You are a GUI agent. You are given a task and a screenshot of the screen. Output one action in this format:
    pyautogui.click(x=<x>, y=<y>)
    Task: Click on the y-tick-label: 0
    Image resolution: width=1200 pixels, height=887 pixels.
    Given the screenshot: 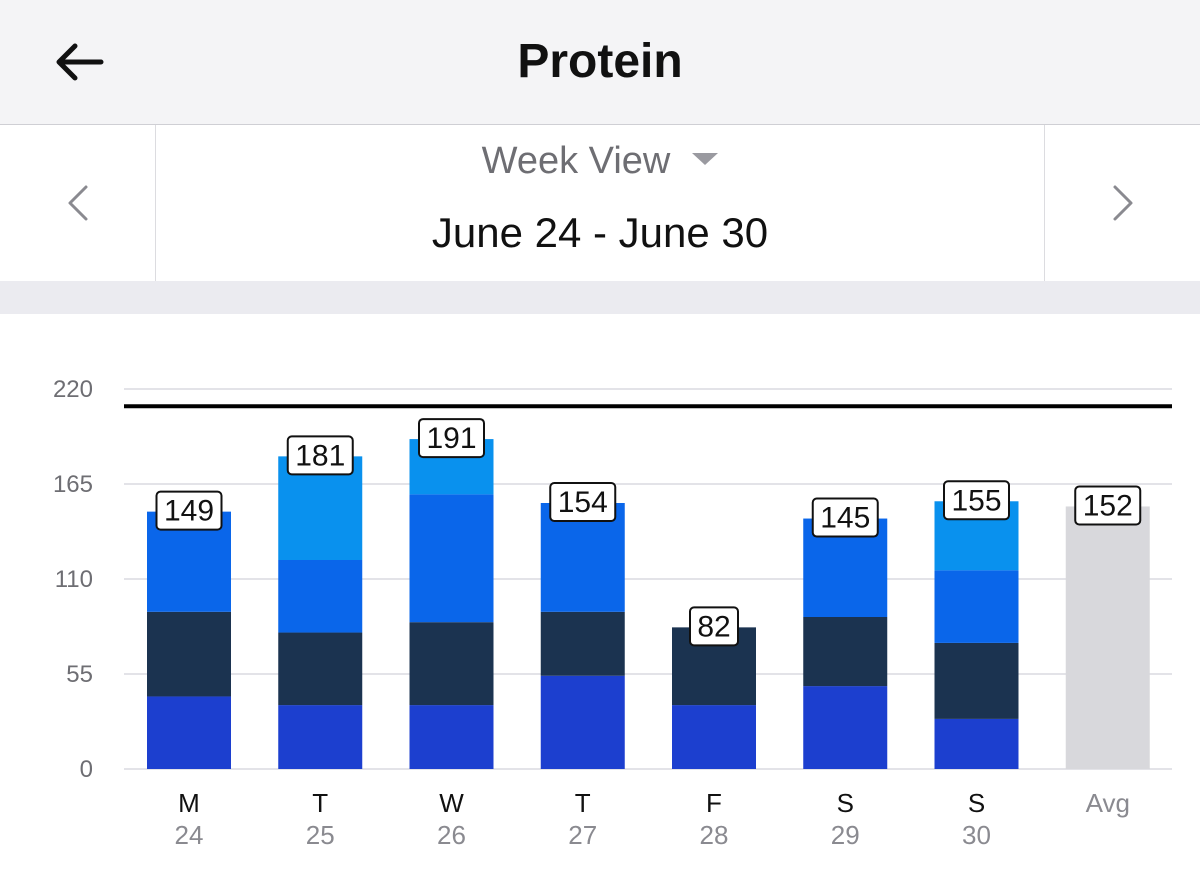 What is the action you would take?
    pyautogui.click(x=86, y=769)
    